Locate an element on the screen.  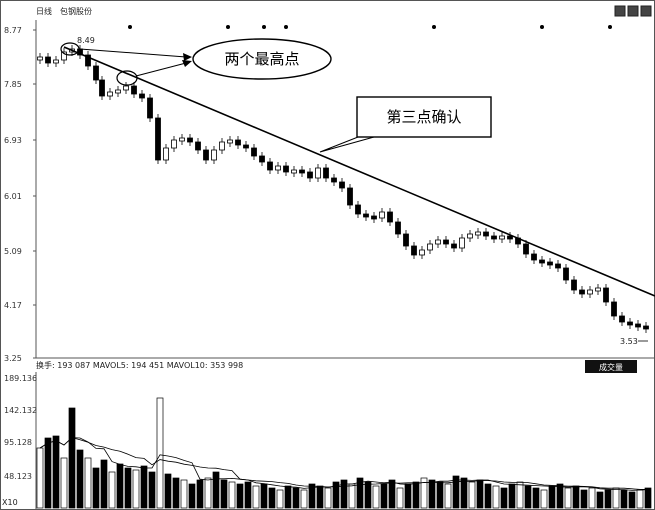
annotation-third-point: 第三点确认 is located at coordinates (423, 117).